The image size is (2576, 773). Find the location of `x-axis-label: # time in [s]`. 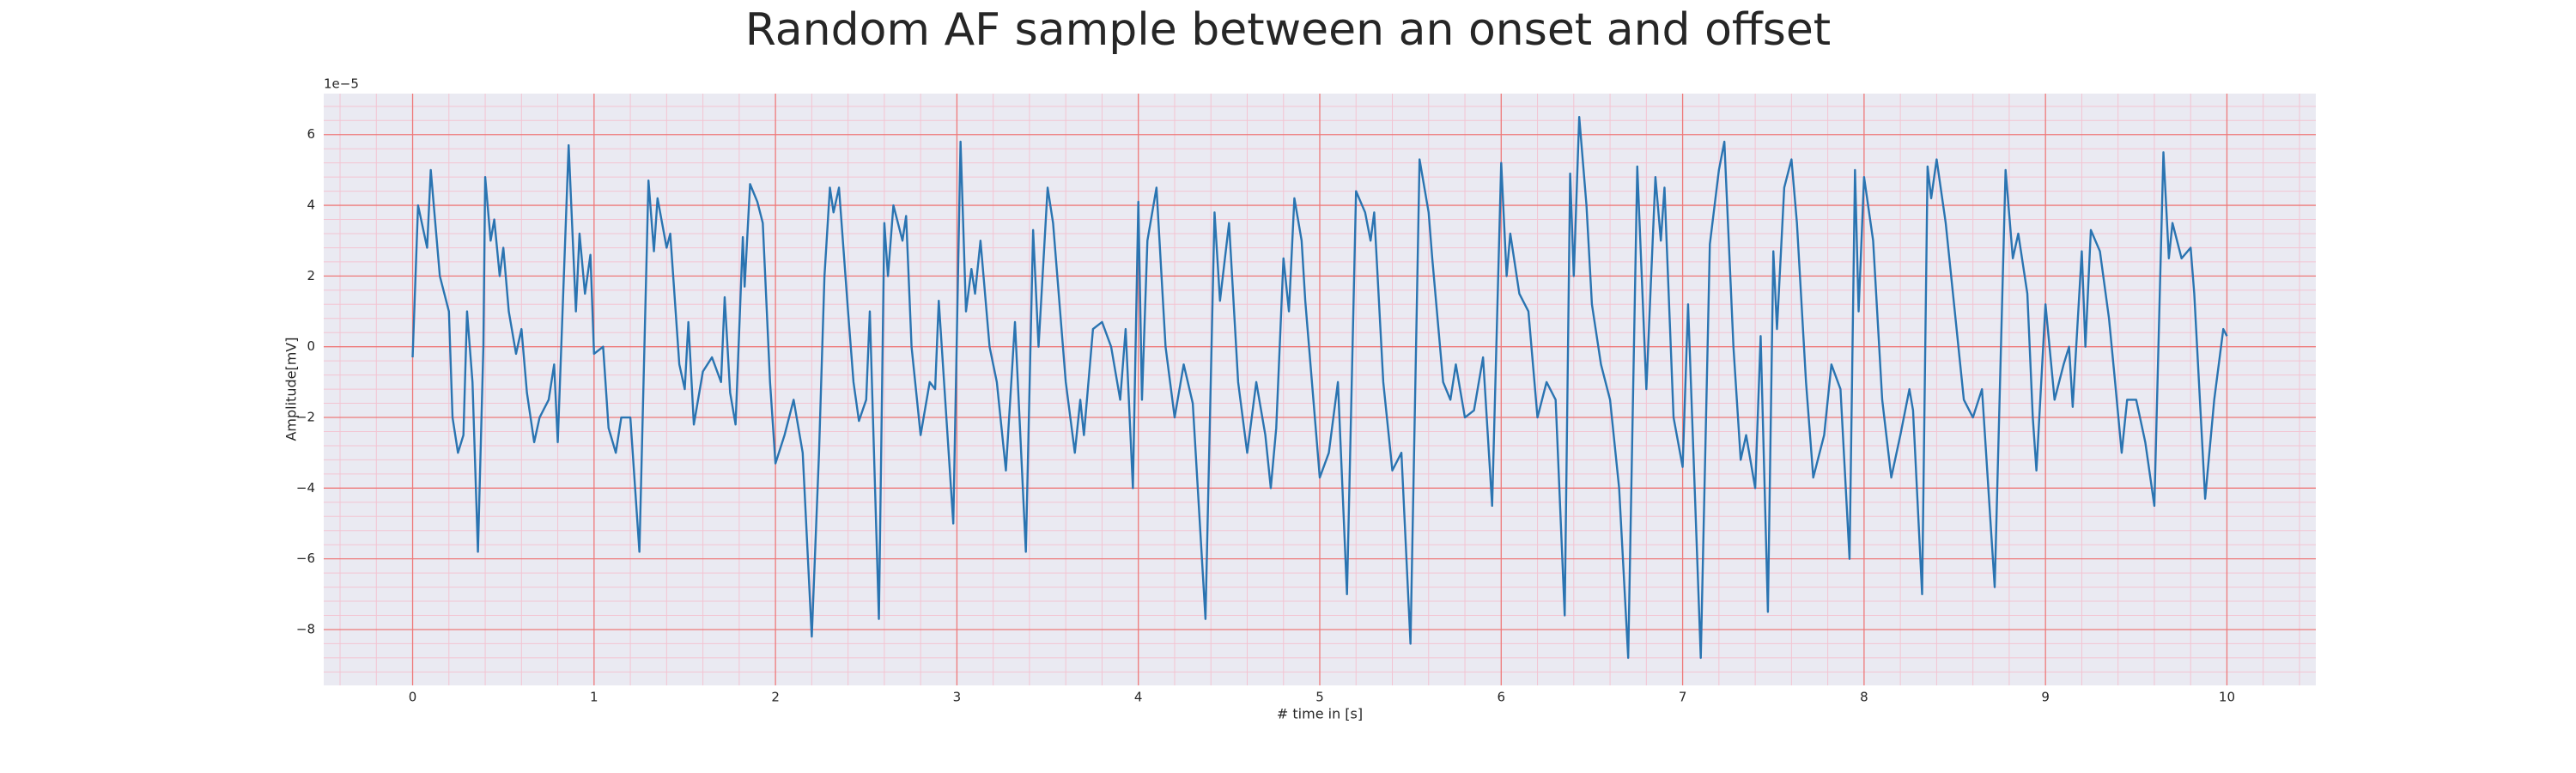

x-axis-label: # time in [s] is located at coordinates (1320, 714).